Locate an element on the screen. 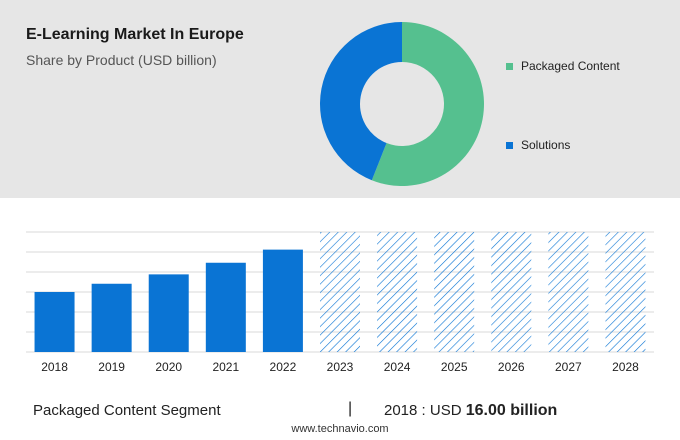 This screenshot has width=680, height=440. source-link: www.technavio.com is located at coordinates (340, 429).